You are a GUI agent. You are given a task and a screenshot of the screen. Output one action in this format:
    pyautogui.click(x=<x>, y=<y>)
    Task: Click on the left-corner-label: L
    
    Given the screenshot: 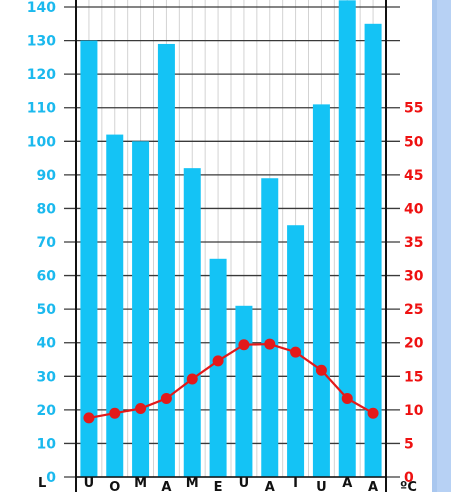 What is the action you would take?
    pyautogui.click(x=42, y=483)
    